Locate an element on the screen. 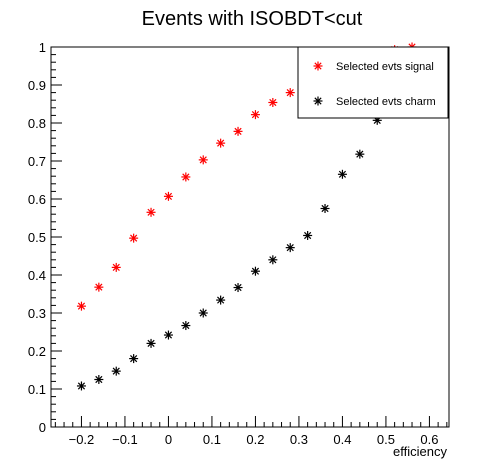 Image resolution: width=498 pixels, height=474 pixels. legend: Selected evts signal Selected evts charm is located at coordinates (373, 82).